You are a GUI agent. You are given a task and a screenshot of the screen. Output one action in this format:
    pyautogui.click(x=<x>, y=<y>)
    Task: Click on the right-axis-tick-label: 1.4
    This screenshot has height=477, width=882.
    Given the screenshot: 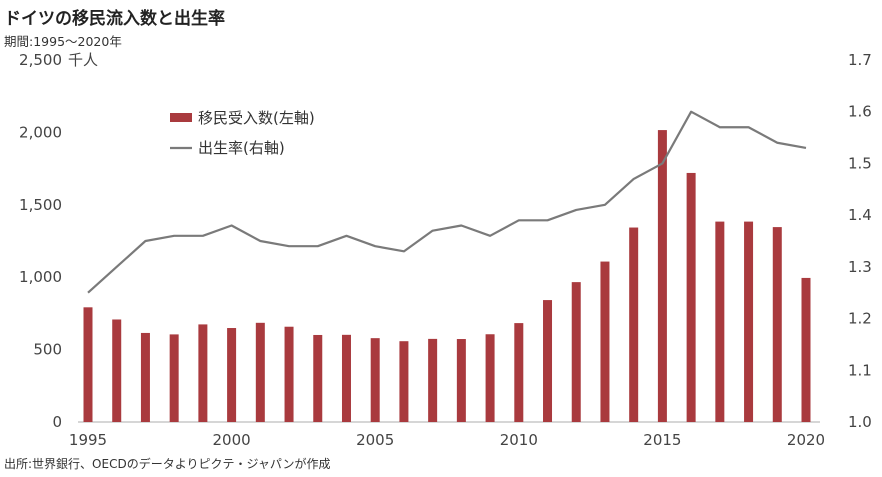 What is the action you would take?
    pyautogui.click(x=860, y=215)
    